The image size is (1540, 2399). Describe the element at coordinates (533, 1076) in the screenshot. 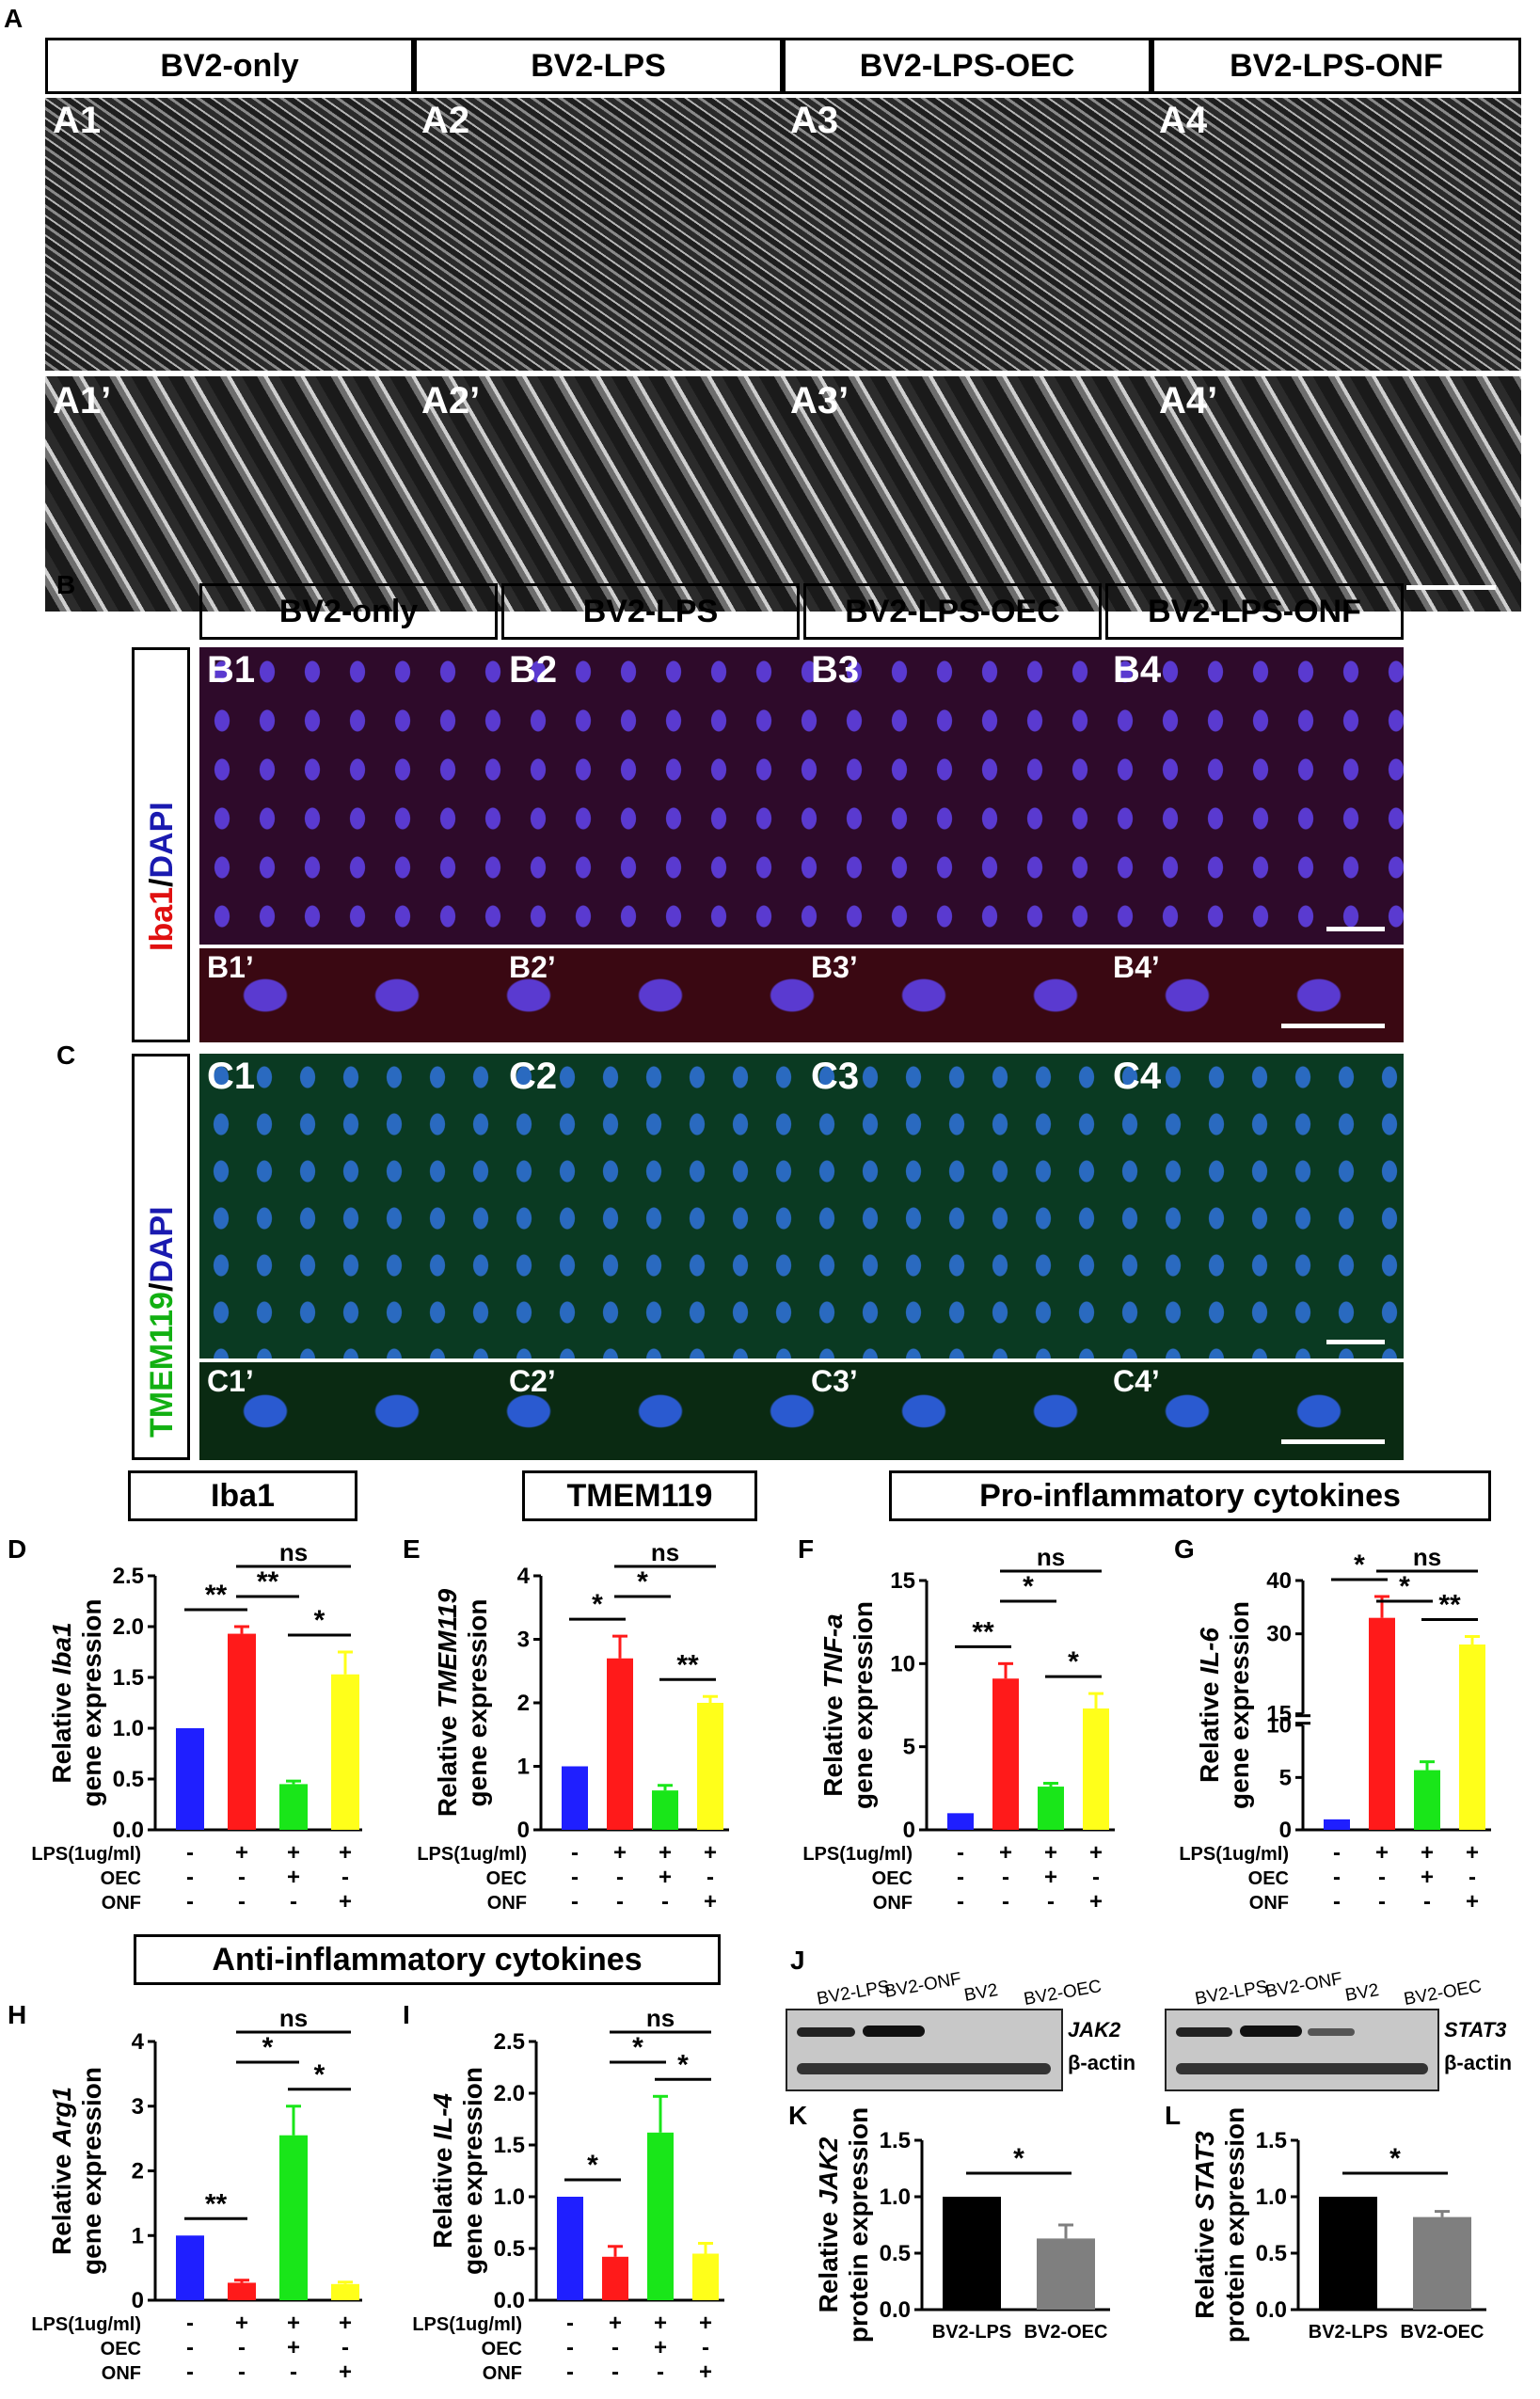

I see `label-c2: C2` at that location.